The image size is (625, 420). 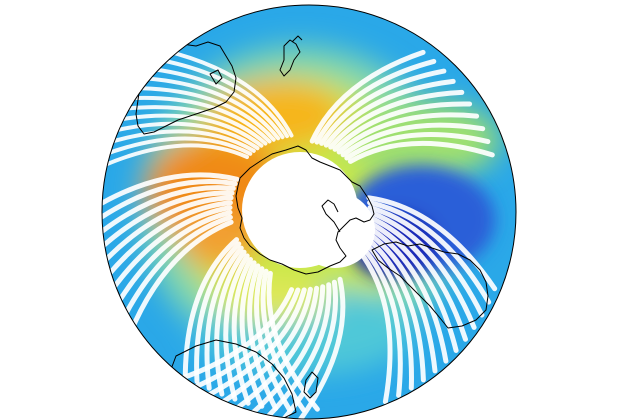 What do you see at coordinates (216, 77) in the screenshot?
I see `tasmania-outline` at bounding box center [216, 77].